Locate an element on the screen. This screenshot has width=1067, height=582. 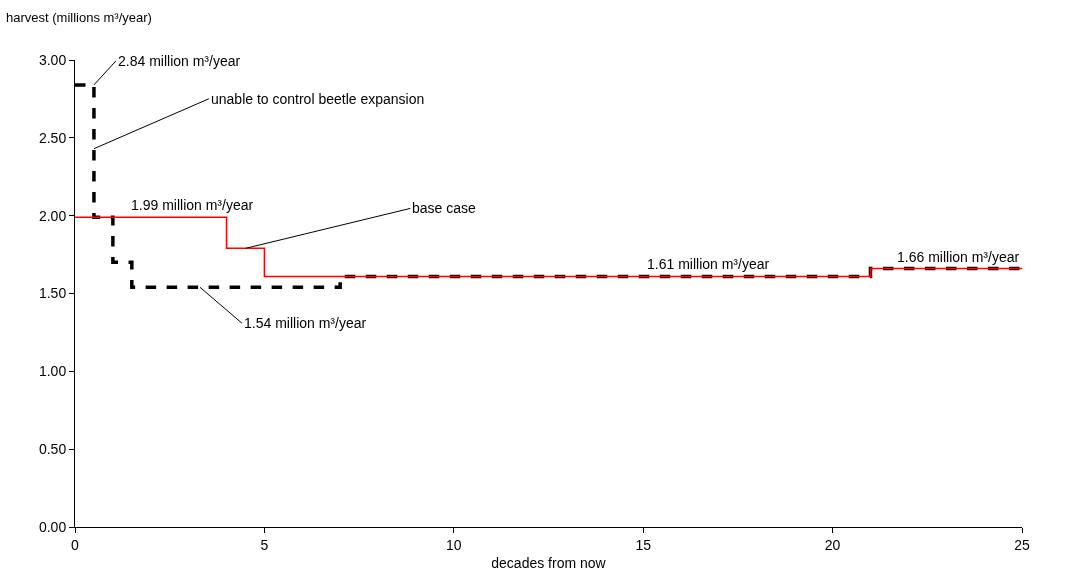
x-tick-label: 20 is located at coordinates (832, 544).